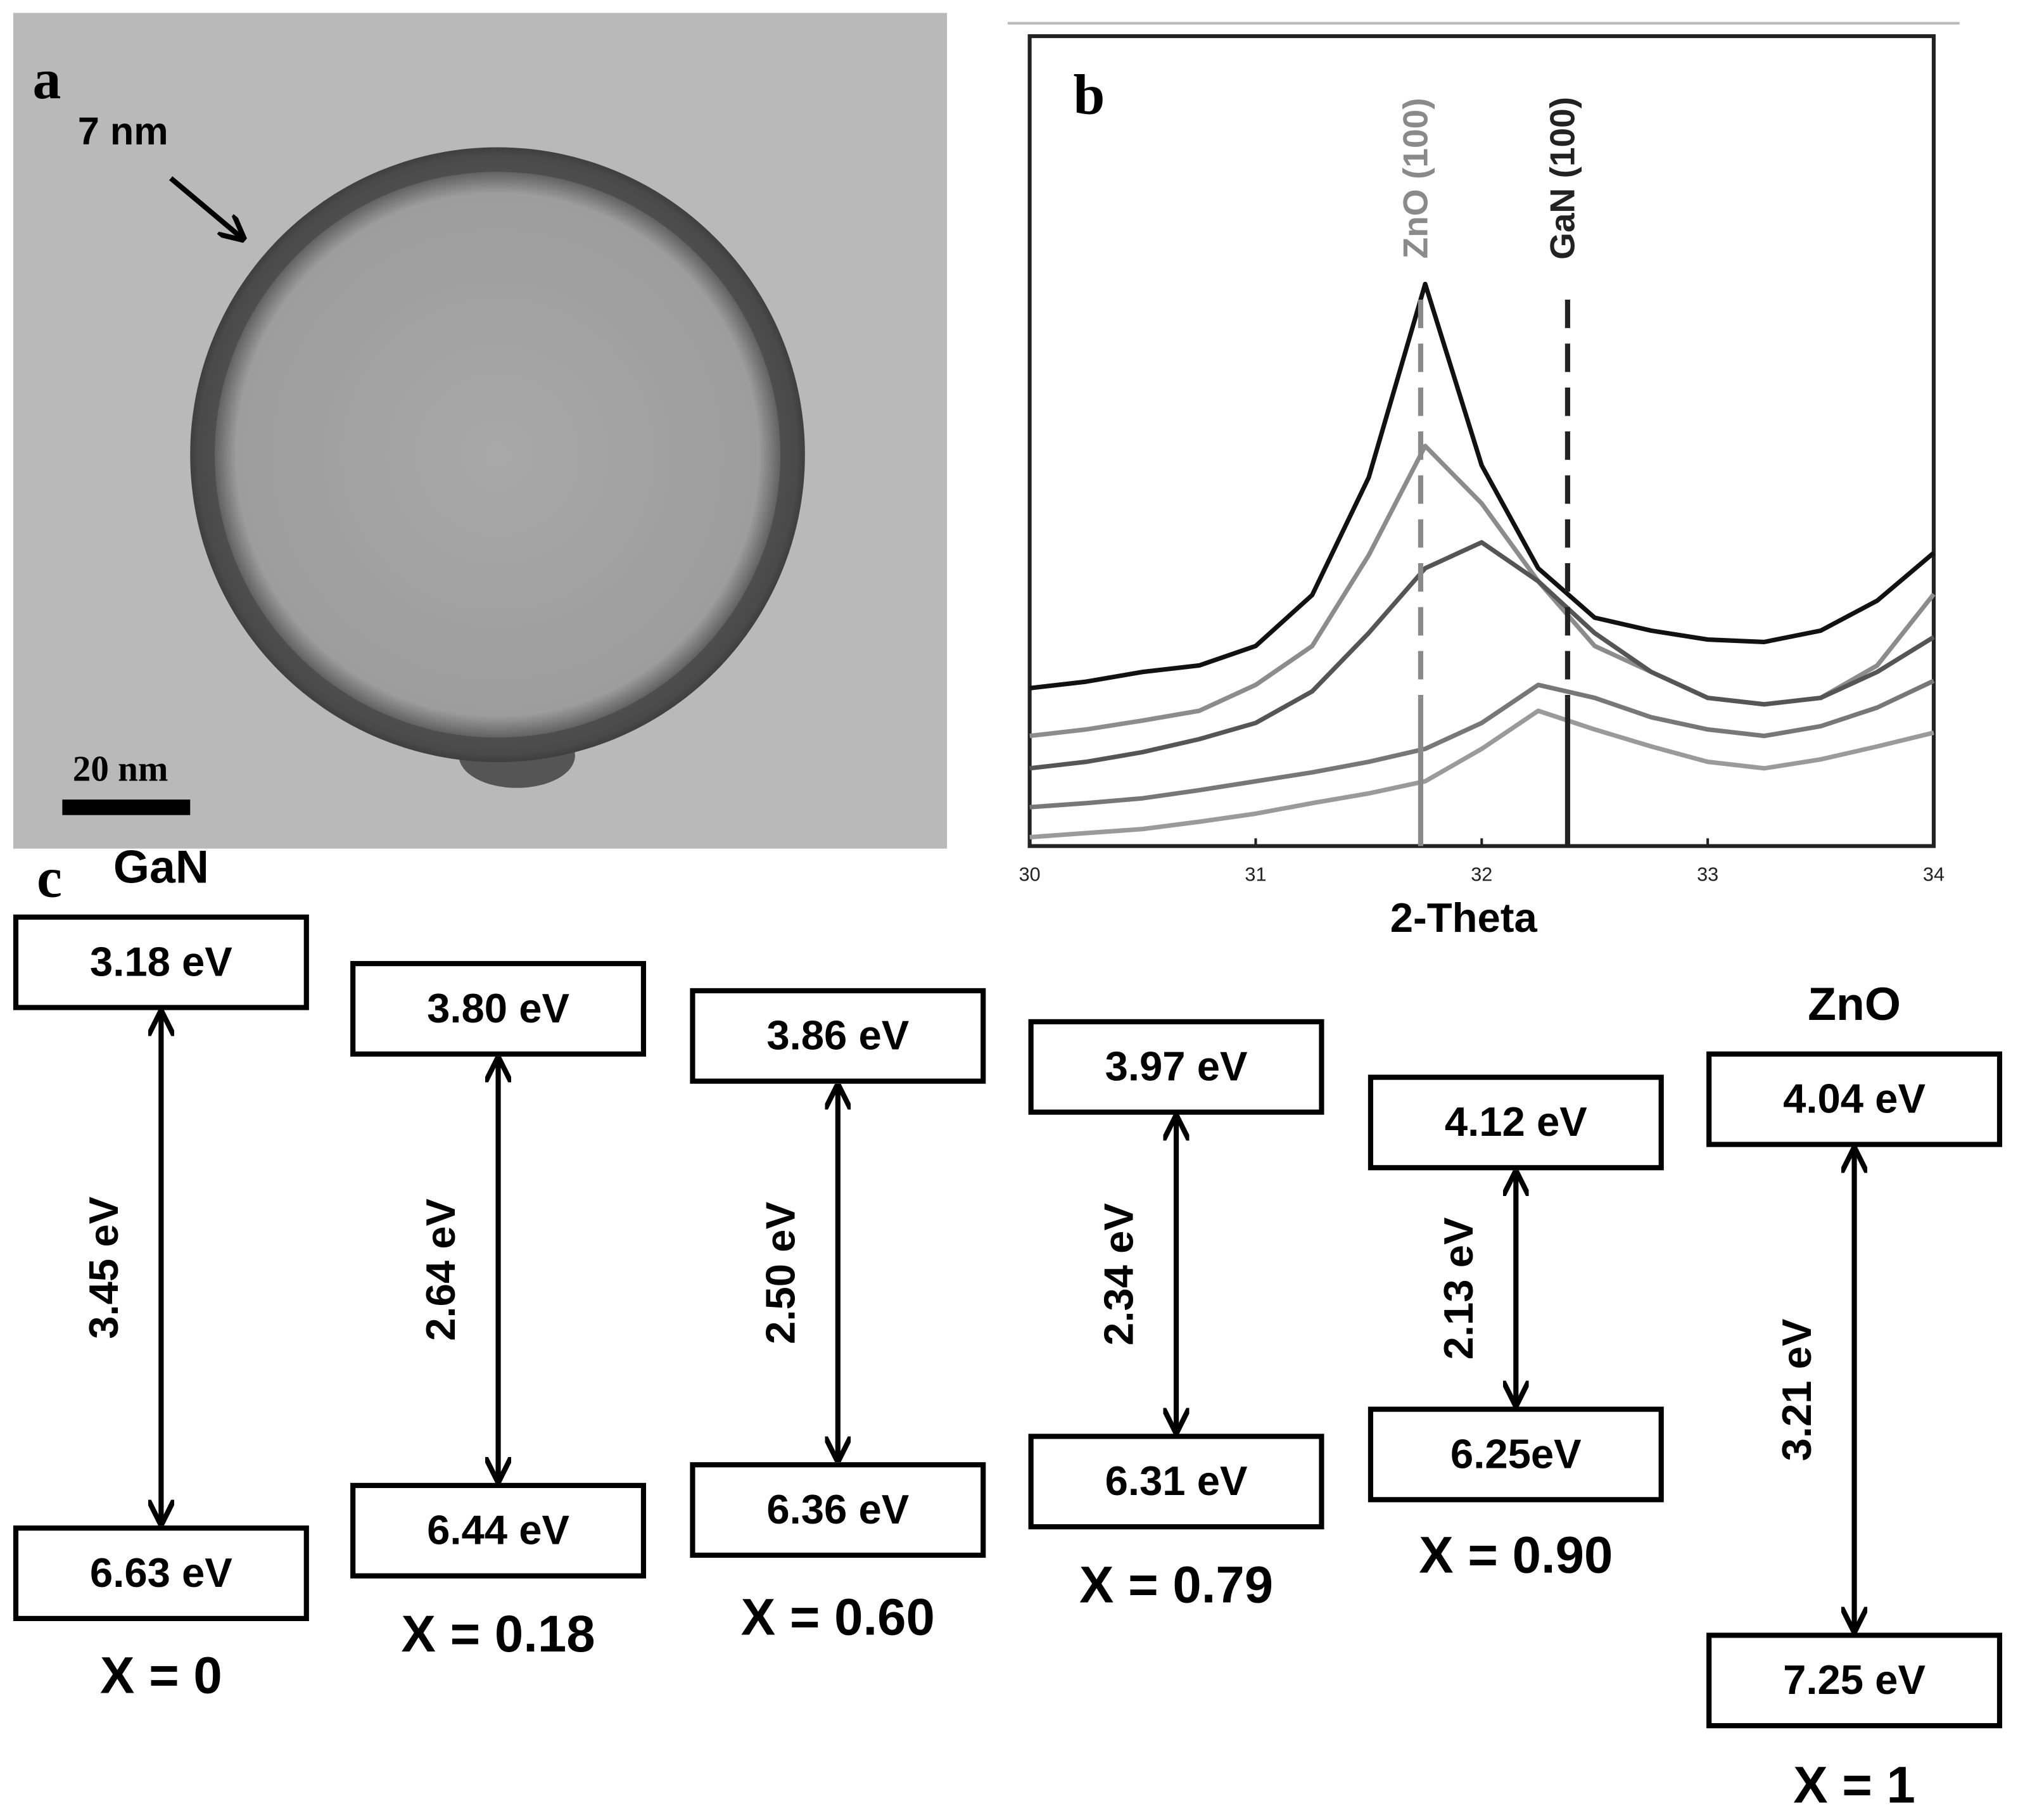  I want to click on composition-label: X = 0, so click(161, 1675).